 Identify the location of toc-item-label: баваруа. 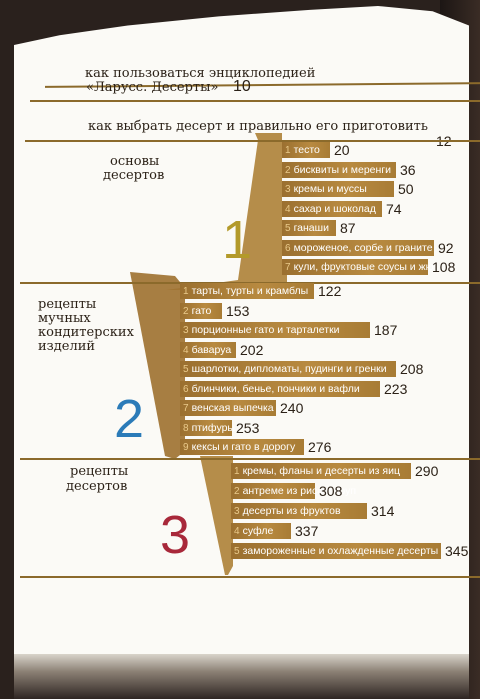
(211, 350).